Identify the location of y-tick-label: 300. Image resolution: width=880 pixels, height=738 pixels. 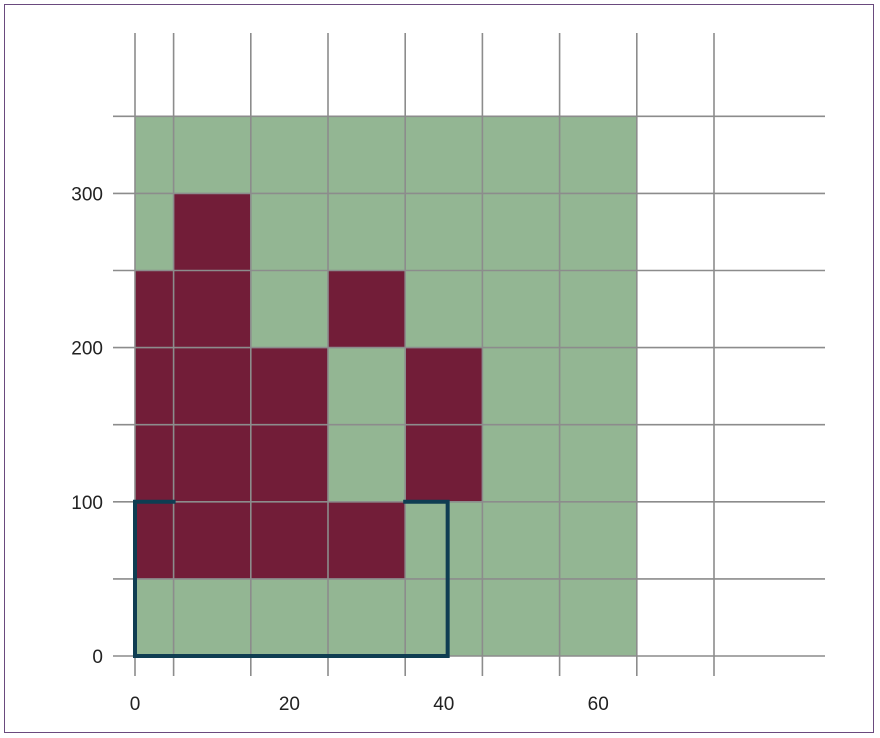
(87, 194).